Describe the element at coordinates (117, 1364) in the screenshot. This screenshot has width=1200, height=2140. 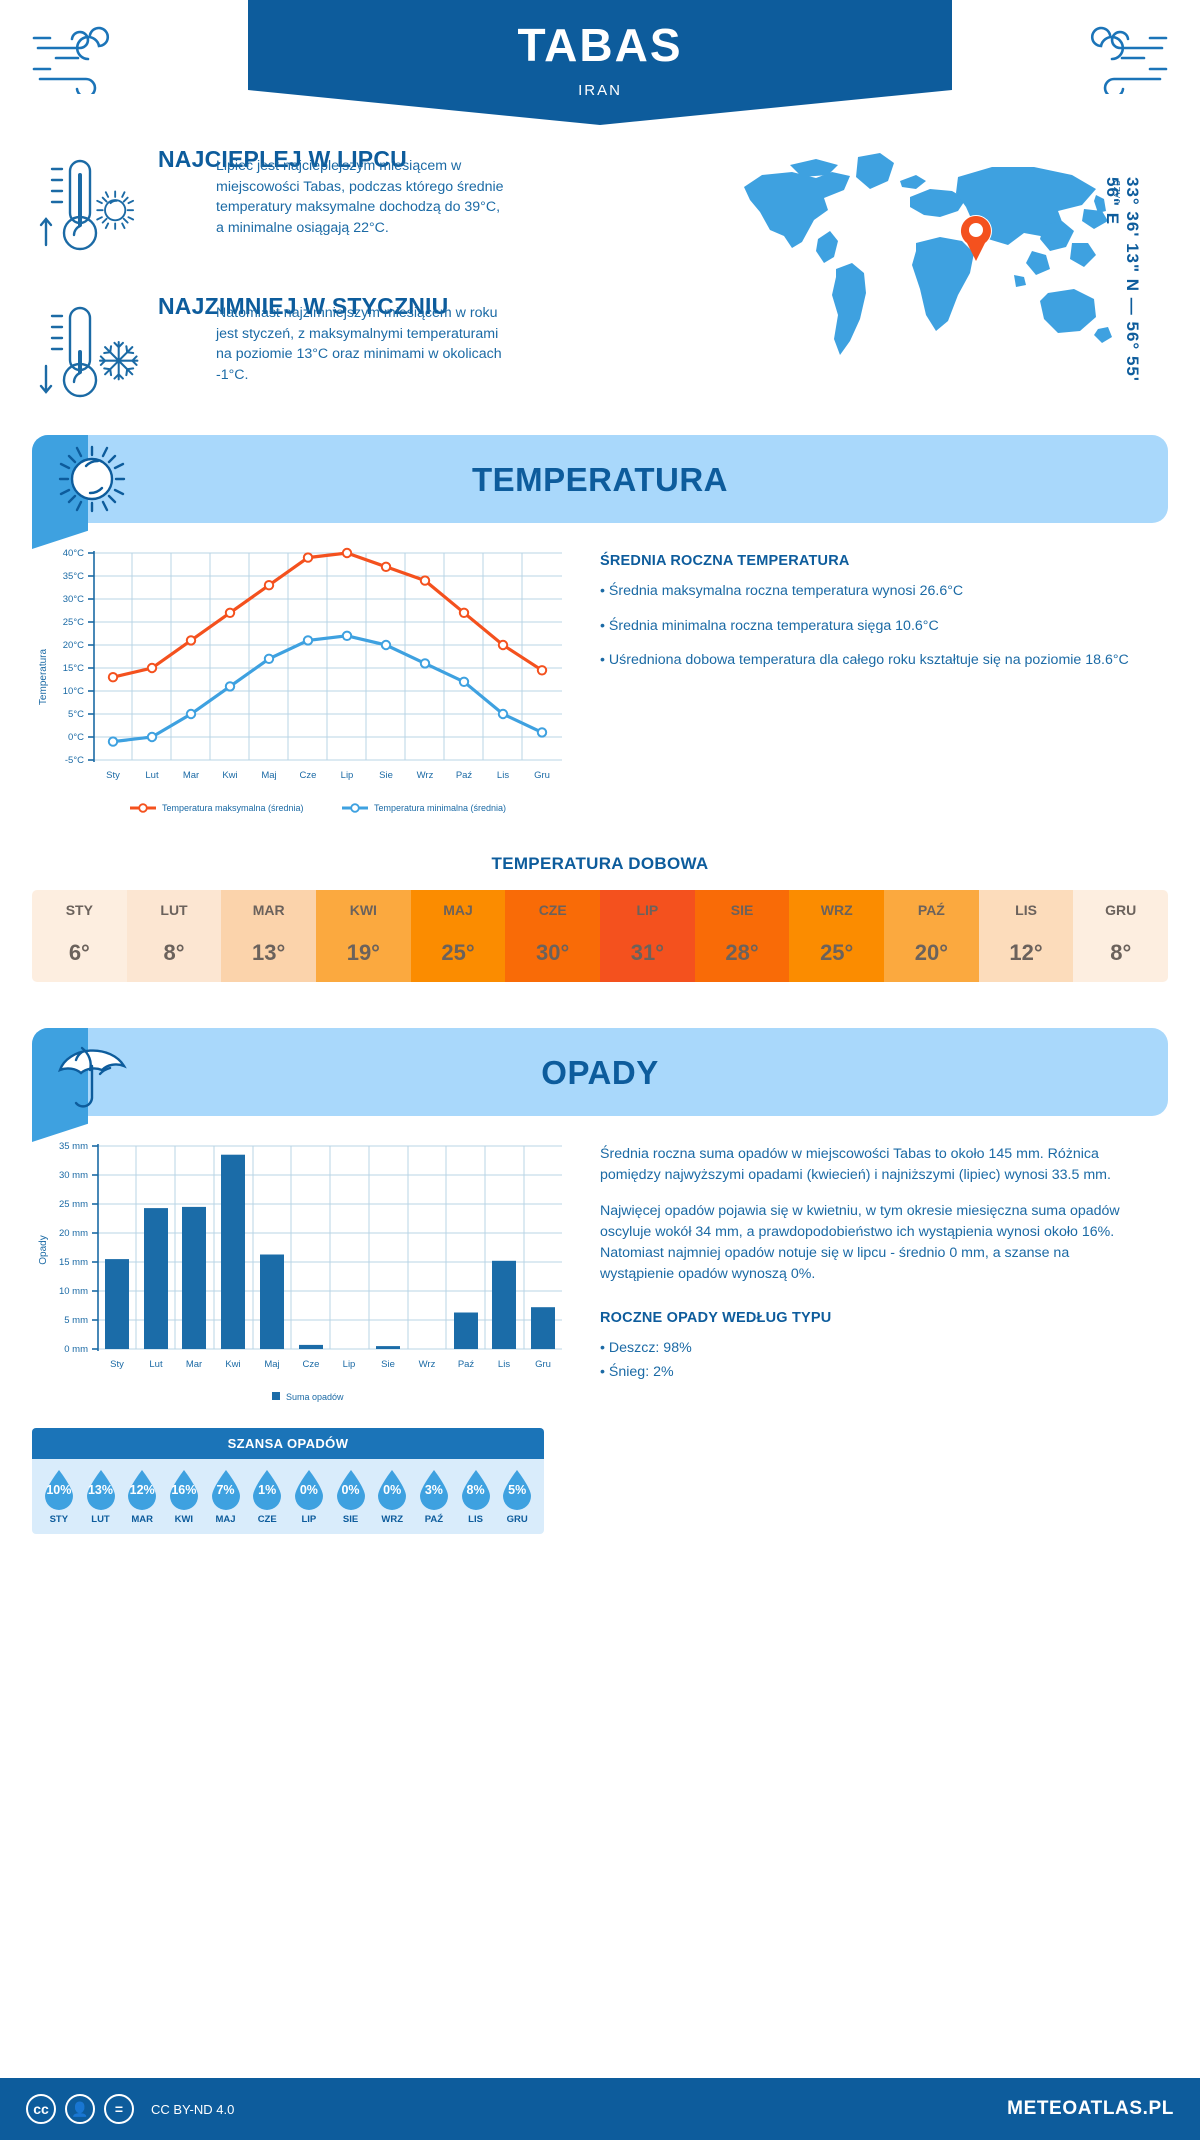
I see `svg-text: Sty` at that location.